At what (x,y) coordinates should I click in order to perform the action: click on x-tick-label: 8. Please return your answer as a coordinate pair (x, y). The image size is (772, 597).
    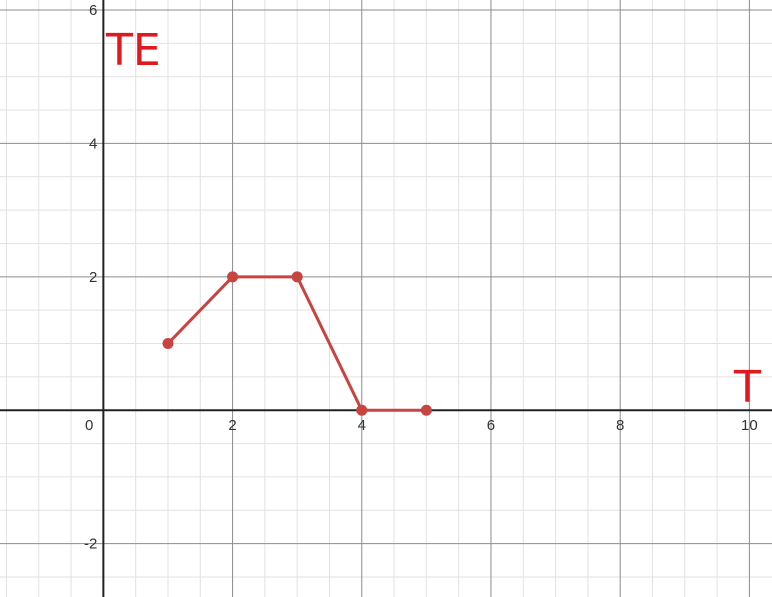
    Looking at the image, I should click on (620, 425).